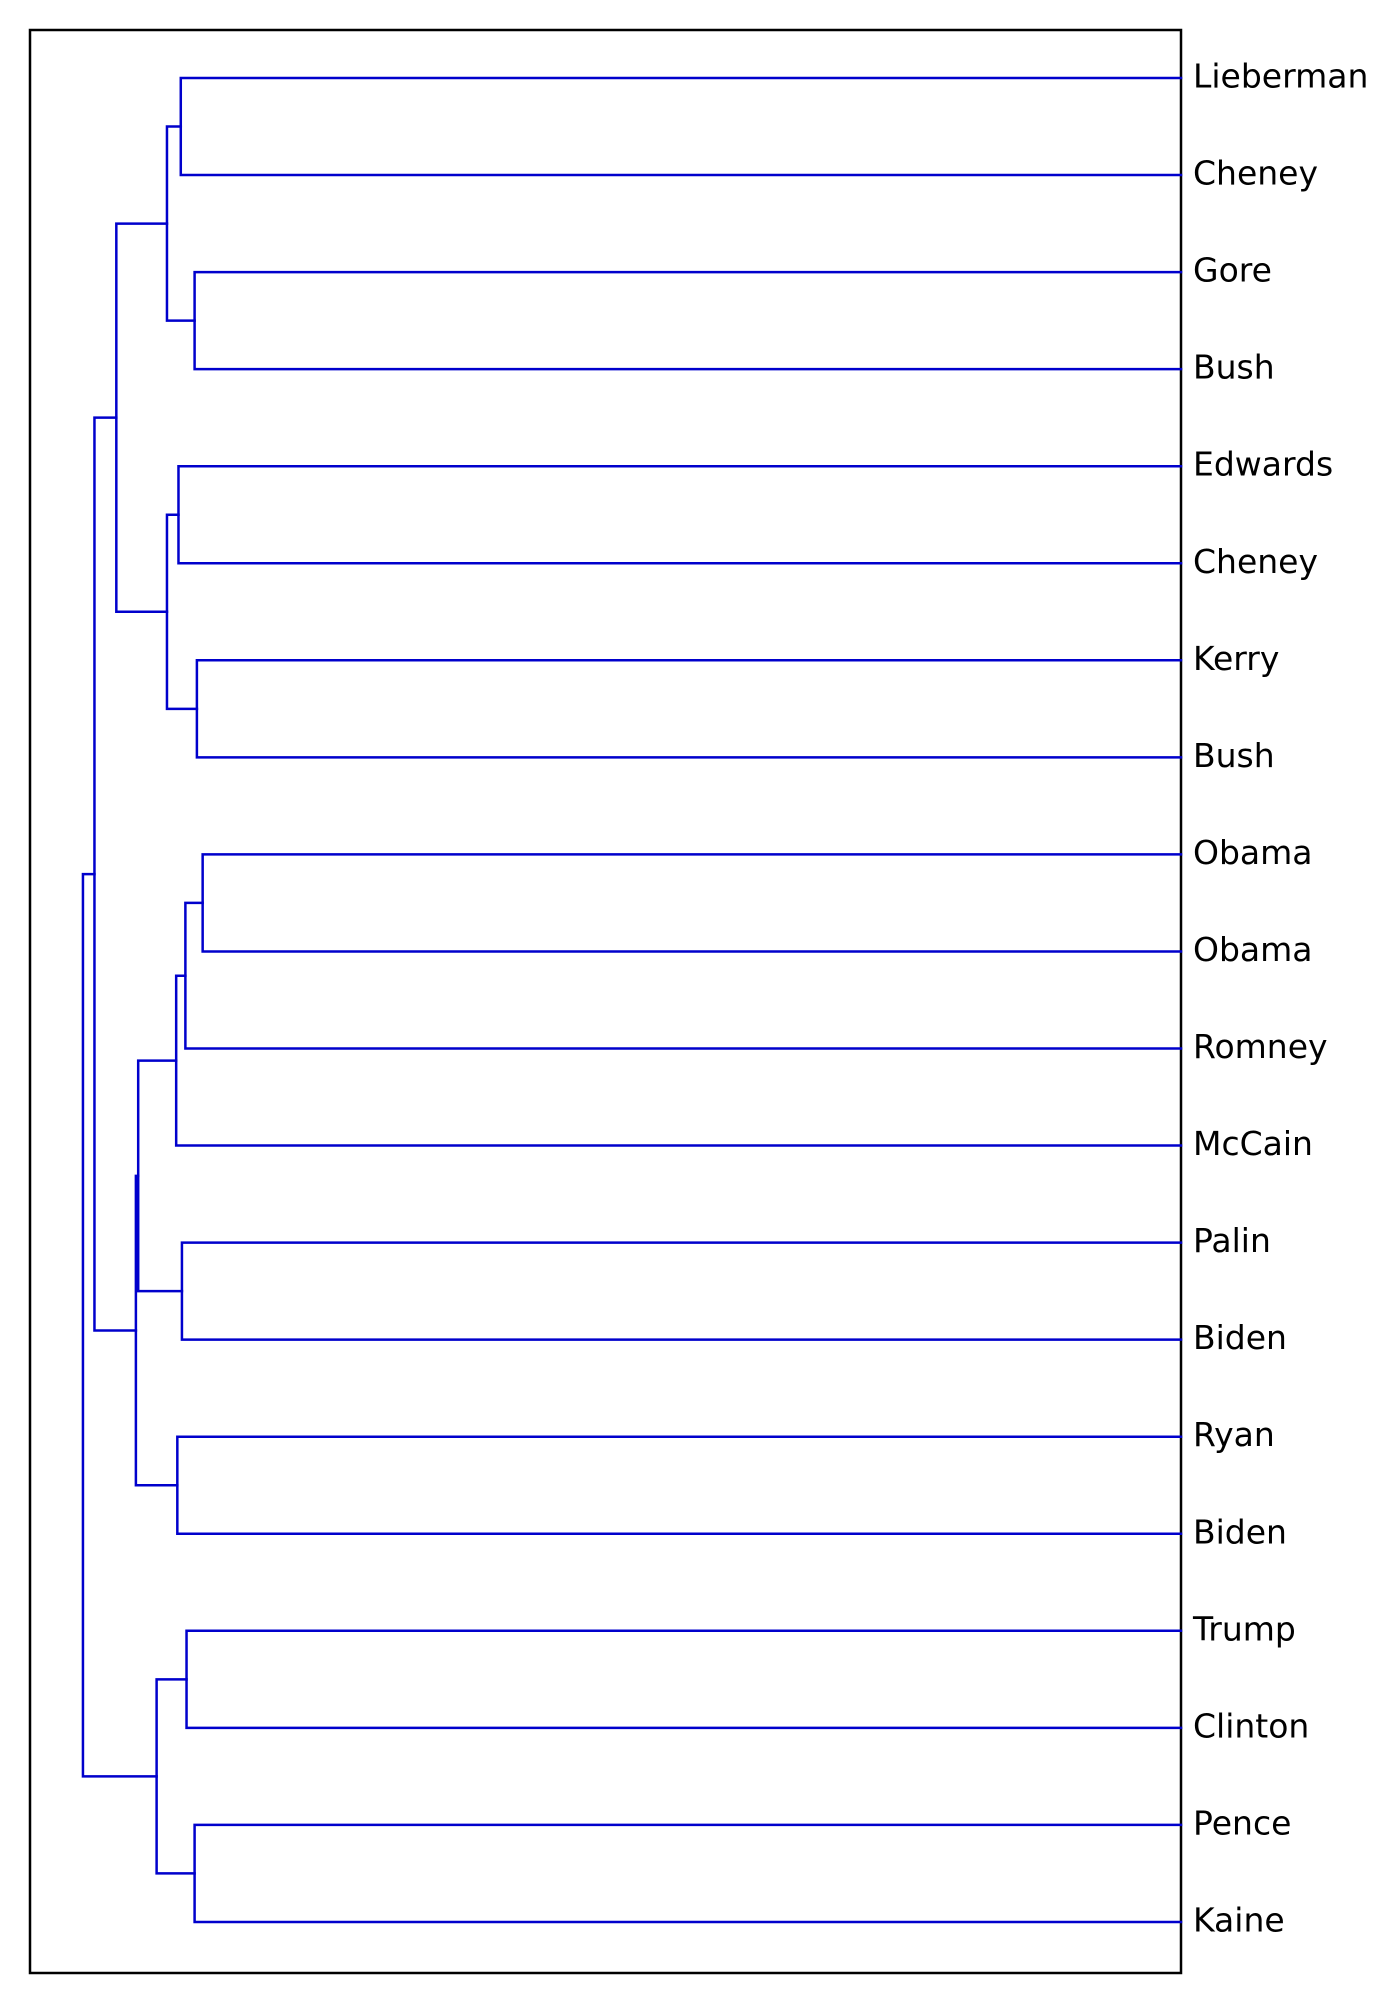  Describe the element at coordinates (1263, 464) in the screenshot. I see `leaf-label: Edwards` at that location.